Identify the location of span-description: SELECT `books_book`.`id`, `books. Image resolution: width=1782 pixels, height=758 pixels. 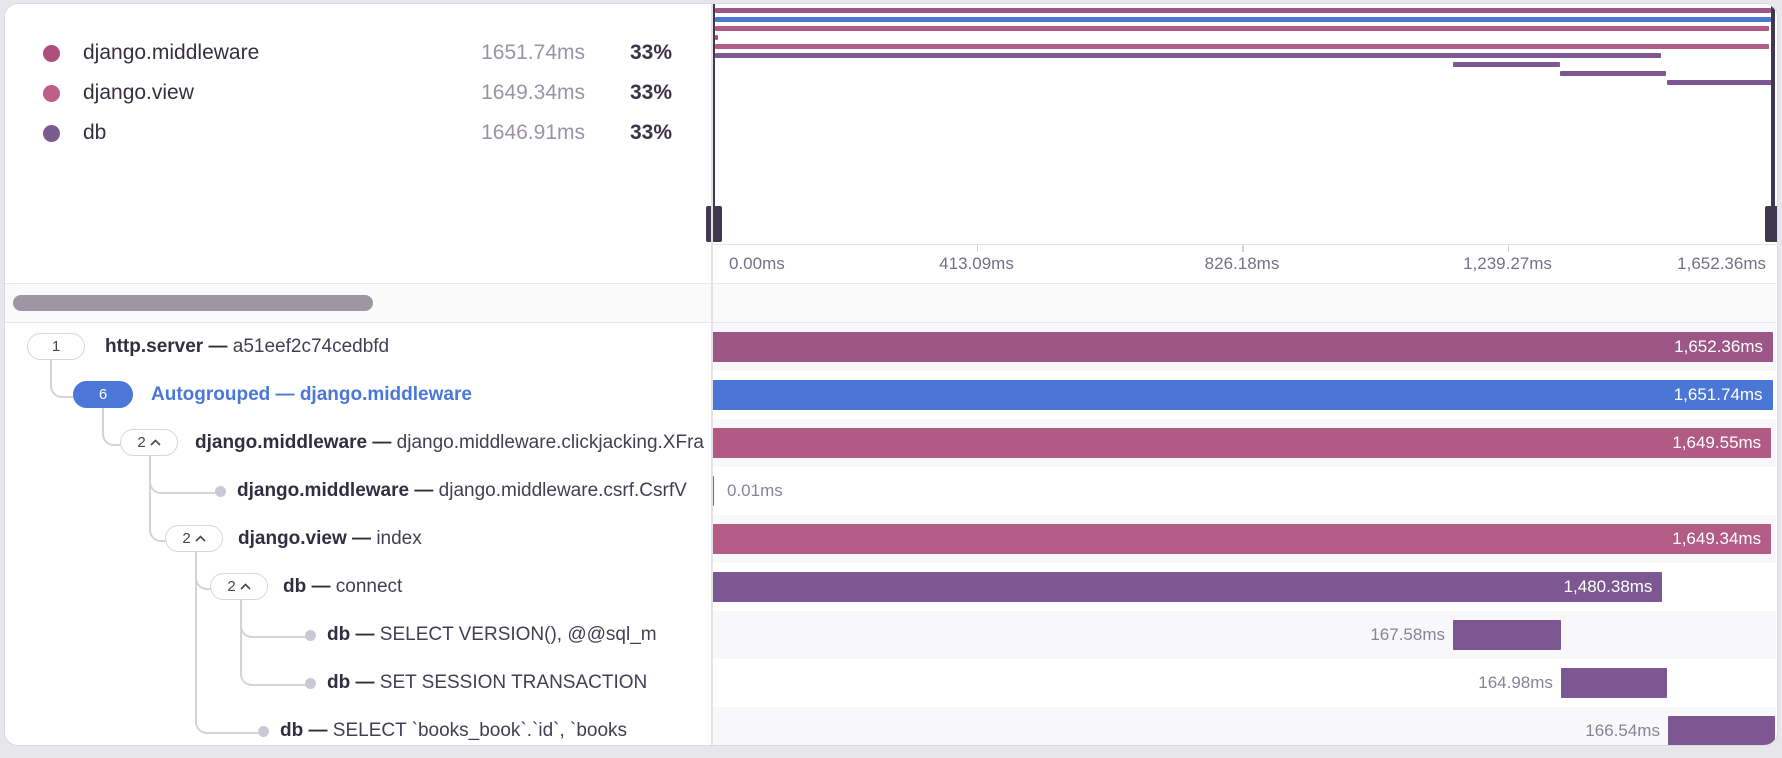
(480, 730).